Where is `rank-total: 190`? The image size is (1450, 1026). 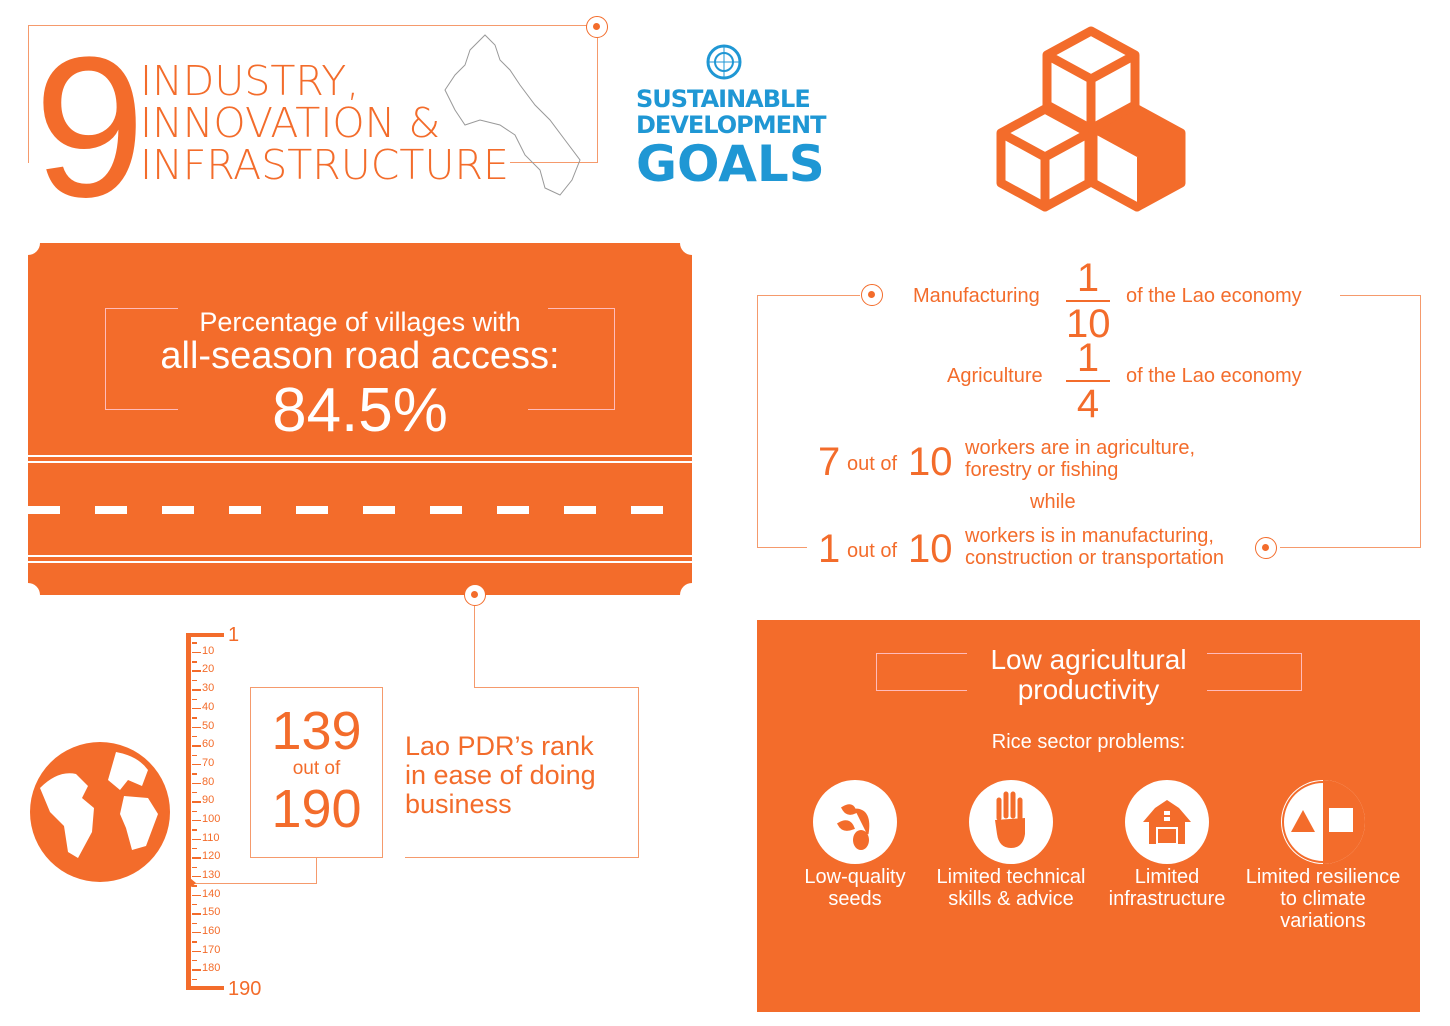
rank-total: 190 is located at coordinates (316, 809).